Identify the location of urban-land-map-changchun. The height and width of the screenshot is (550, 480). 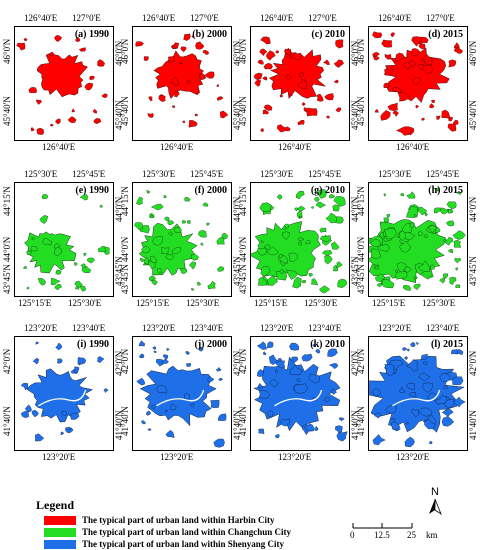
(299, 241).